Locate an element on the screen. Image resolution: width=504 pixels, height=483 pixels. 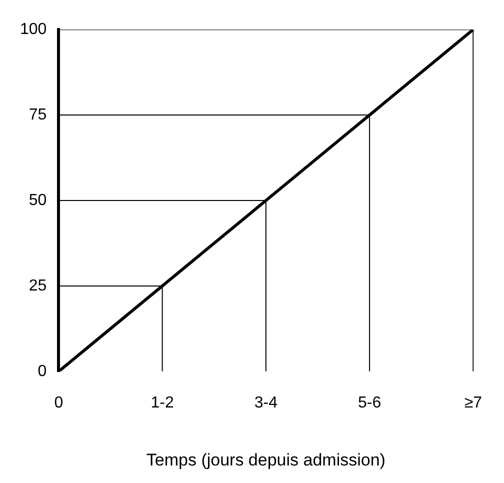
x-tick-label: ≥7 is located at coordinates (473, 403).